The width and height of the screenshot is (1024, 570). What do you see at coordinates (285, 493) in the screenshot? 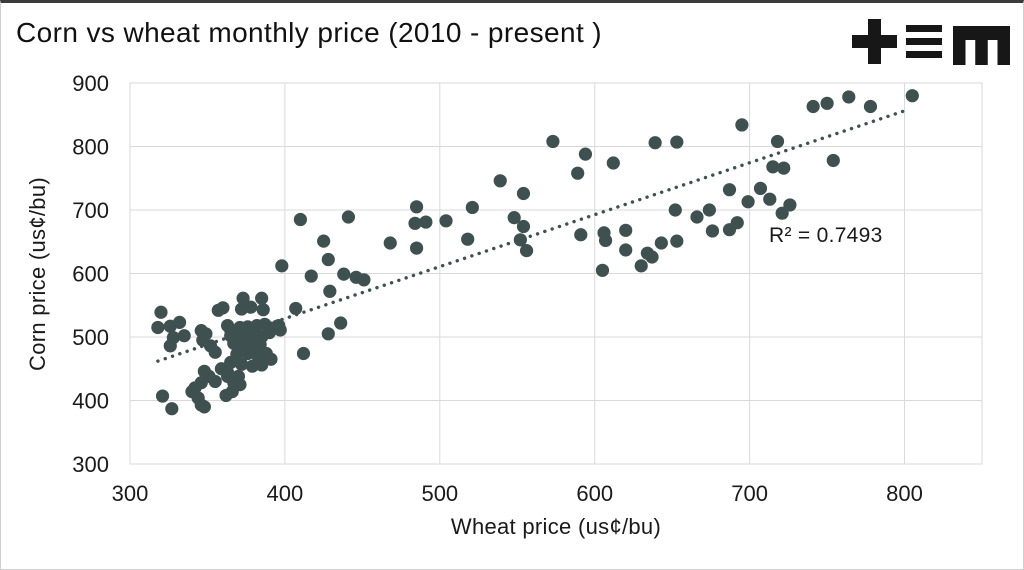
I see `x-tick-label: 400` at bounding box center [285, 493].